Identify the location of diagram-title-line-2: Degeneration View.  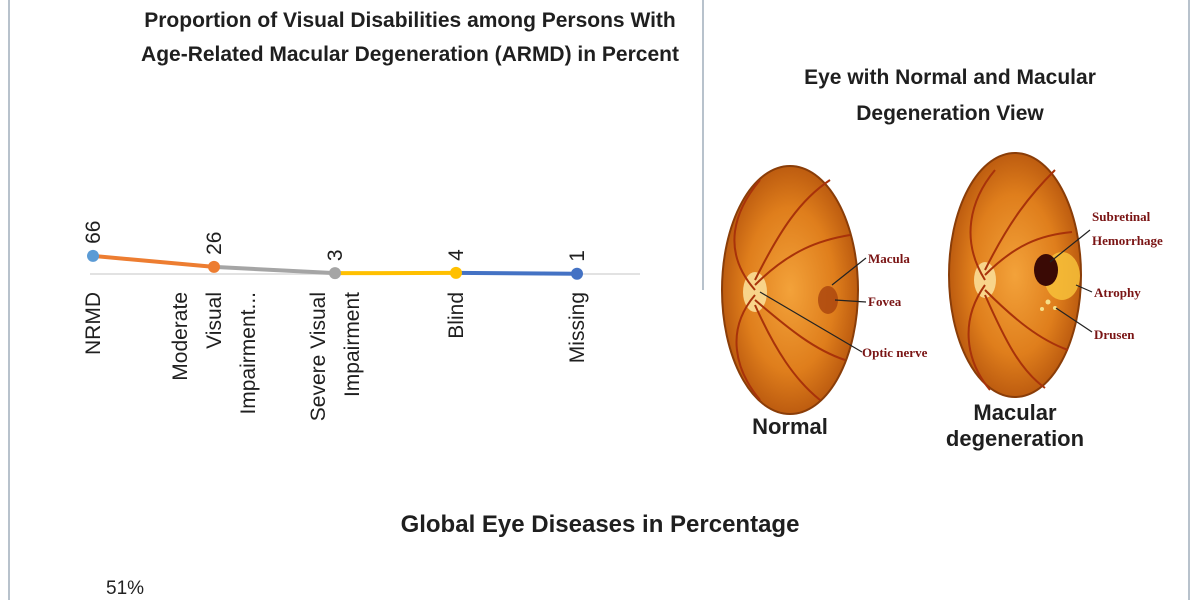
(950, 113).